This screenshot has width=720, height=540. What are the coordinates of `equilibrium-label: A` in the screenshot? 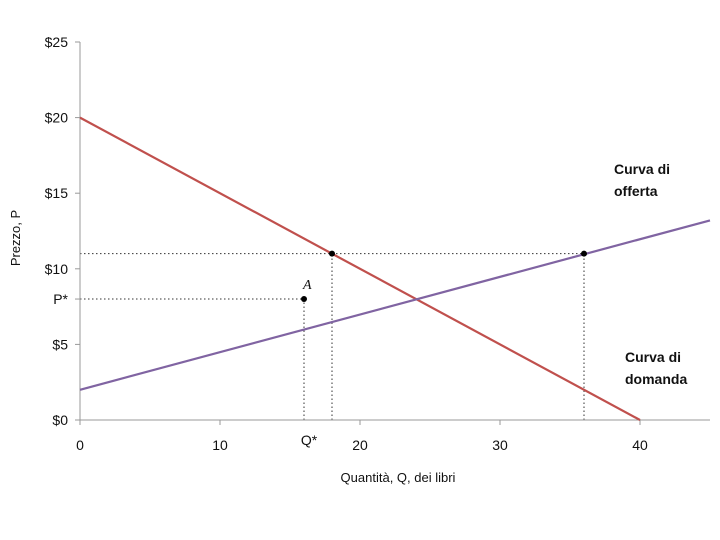 It's located at (307, 285).